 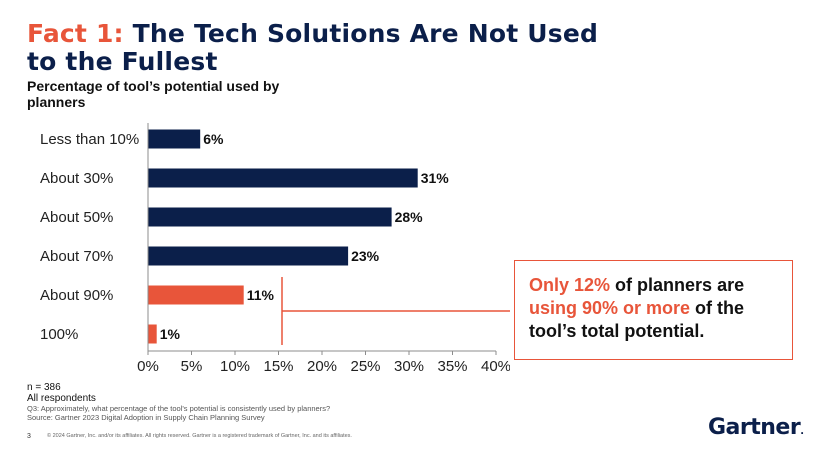 What do you see at coordinates (75, 33) in the screenshot?
I see `title-fact-label: Fact 1:` at bounding box center [75, 33].